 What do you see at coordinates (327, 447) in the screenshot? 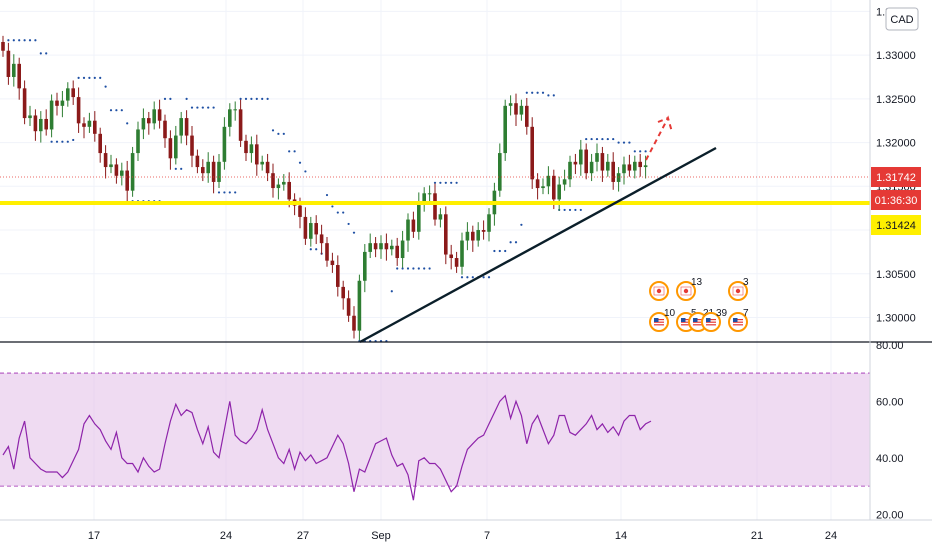
I see `rsi-series` at bounding box center [327, 447].